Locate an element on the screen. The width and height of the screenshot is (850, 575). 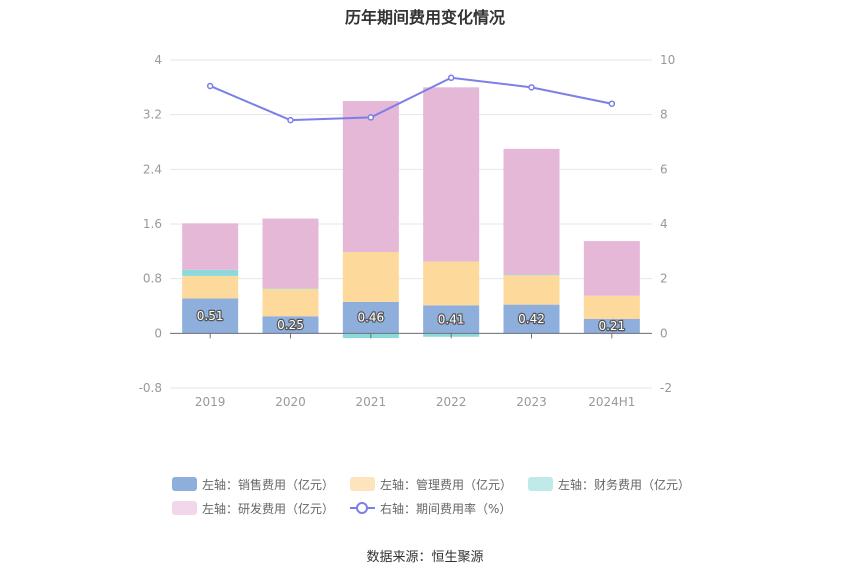
legend-item-admin: 左轴：管理费用（亿元） is located at coordinates (431, 484).